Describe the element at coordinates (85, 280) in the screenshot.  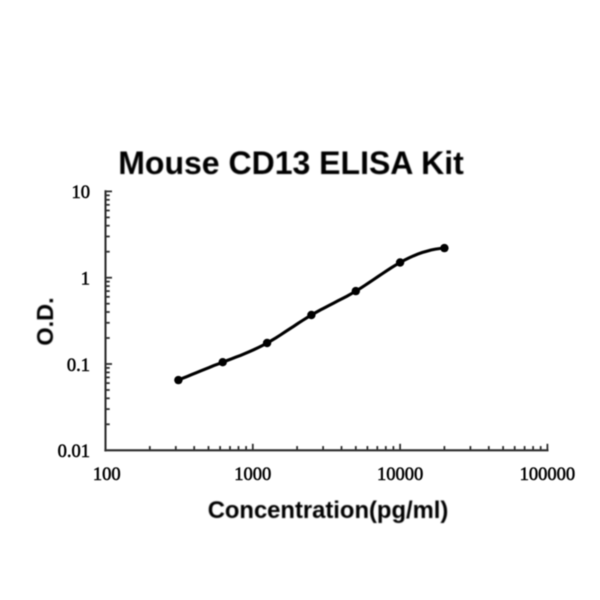
I see `svg-text: 1` at that location.